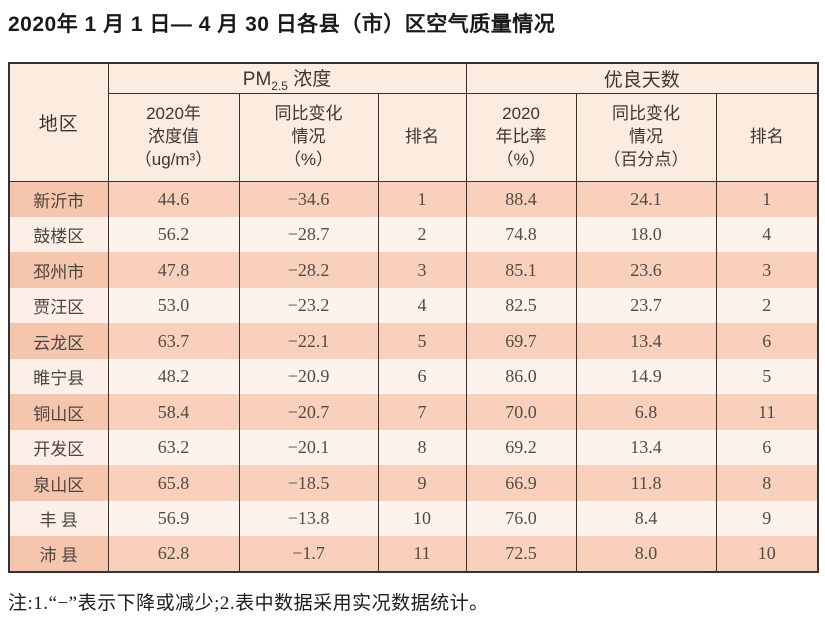 The image size is (825, 620). I want to click on days-change-cell: 8.4, so click(646, 518).